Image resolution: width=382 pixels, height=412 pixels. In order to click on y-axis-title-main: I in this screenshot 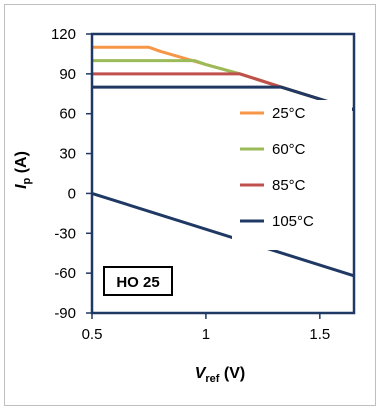, I will do `click(21, 186)`.